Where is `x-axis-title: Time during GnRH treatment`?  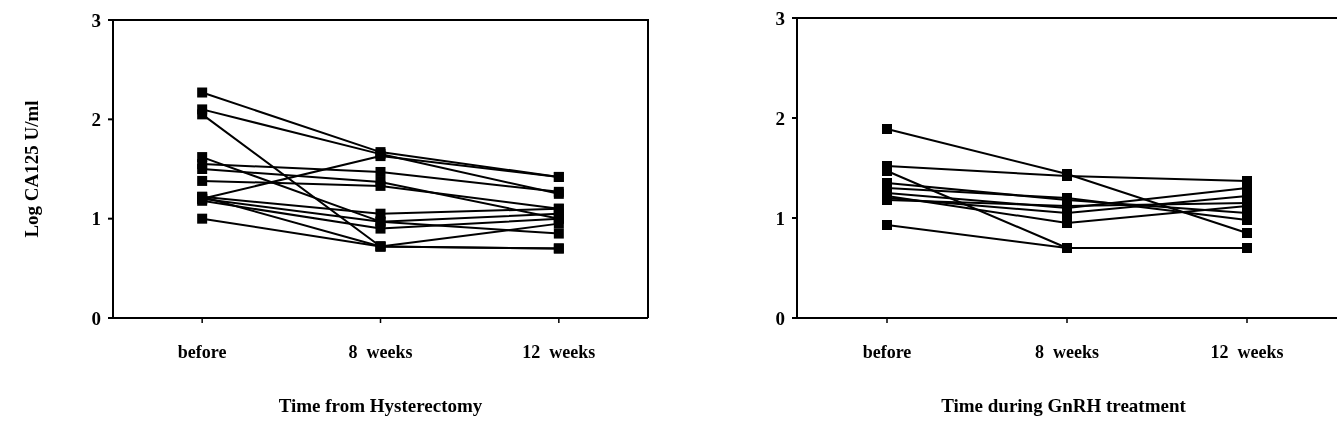 x-axis-title: Time during GnRH treatment is located at coordinates (1064, 405).